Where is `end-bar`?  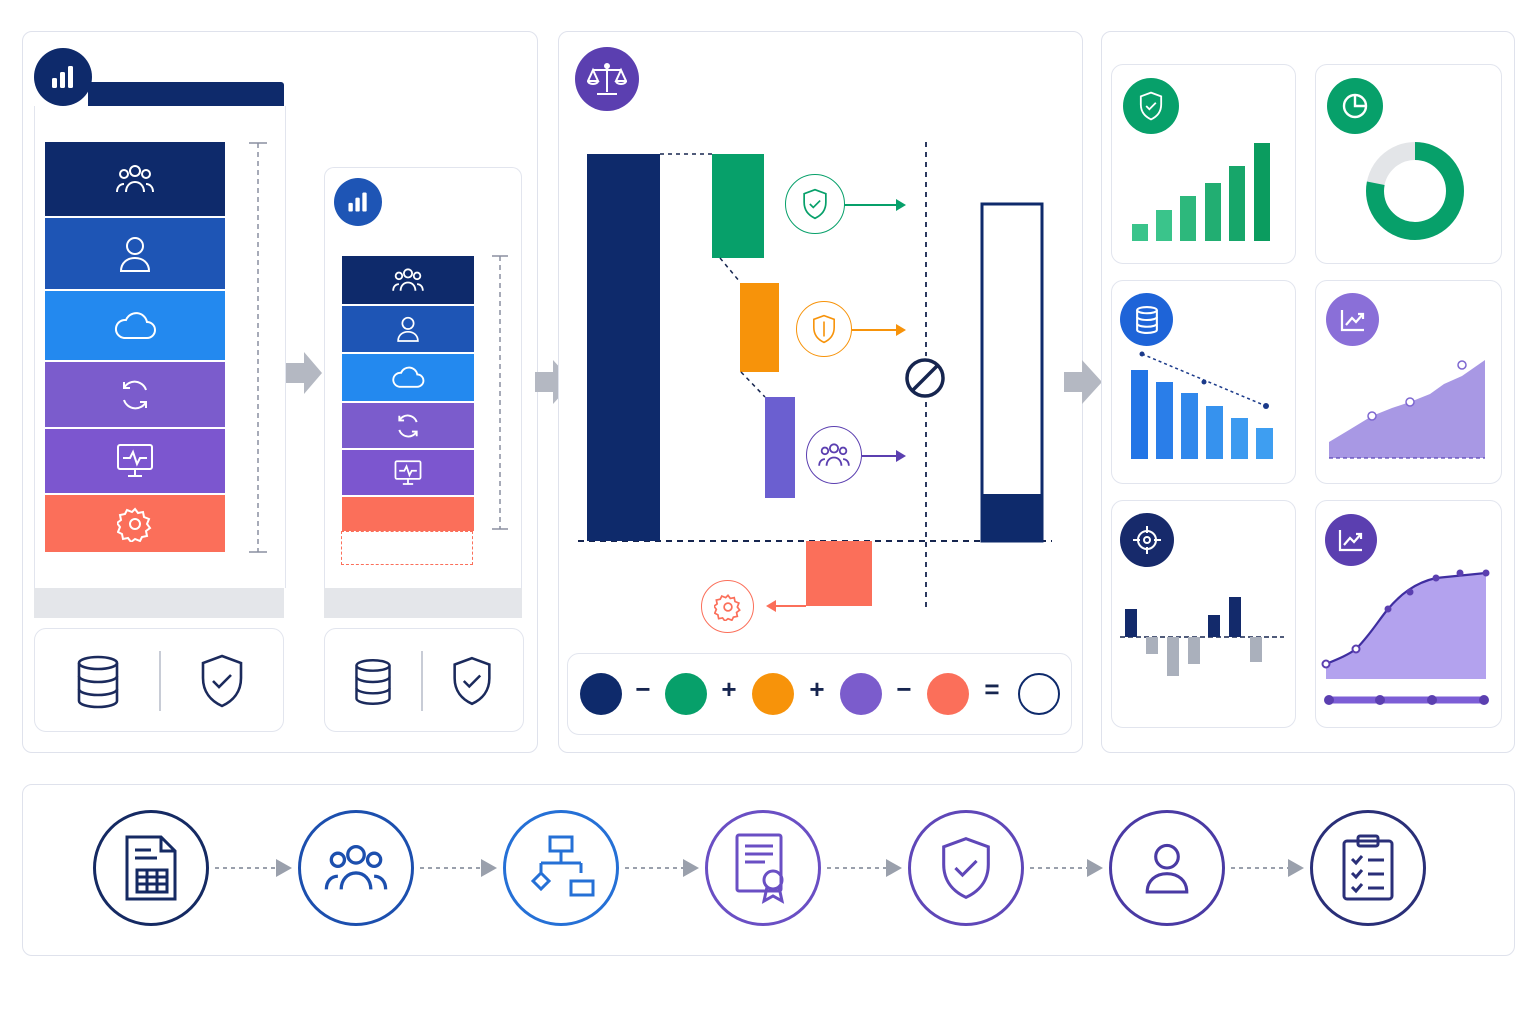
end-bar is located at coordinates (1012, 372).